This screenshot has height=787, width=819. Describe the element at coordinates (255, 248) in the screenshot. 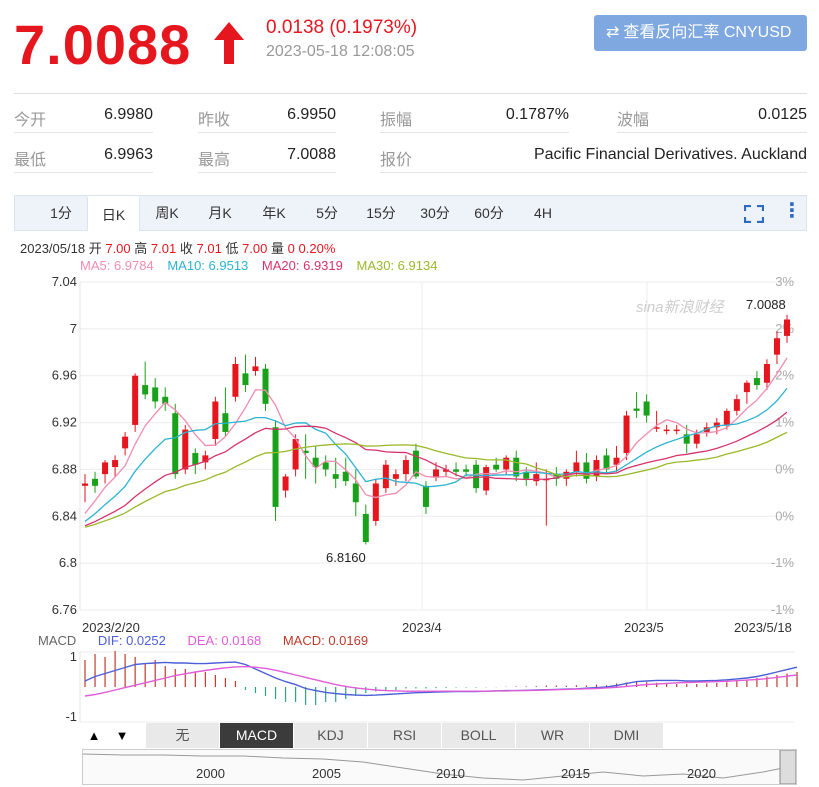

I see `ohlc-low: 7.00` at that location.